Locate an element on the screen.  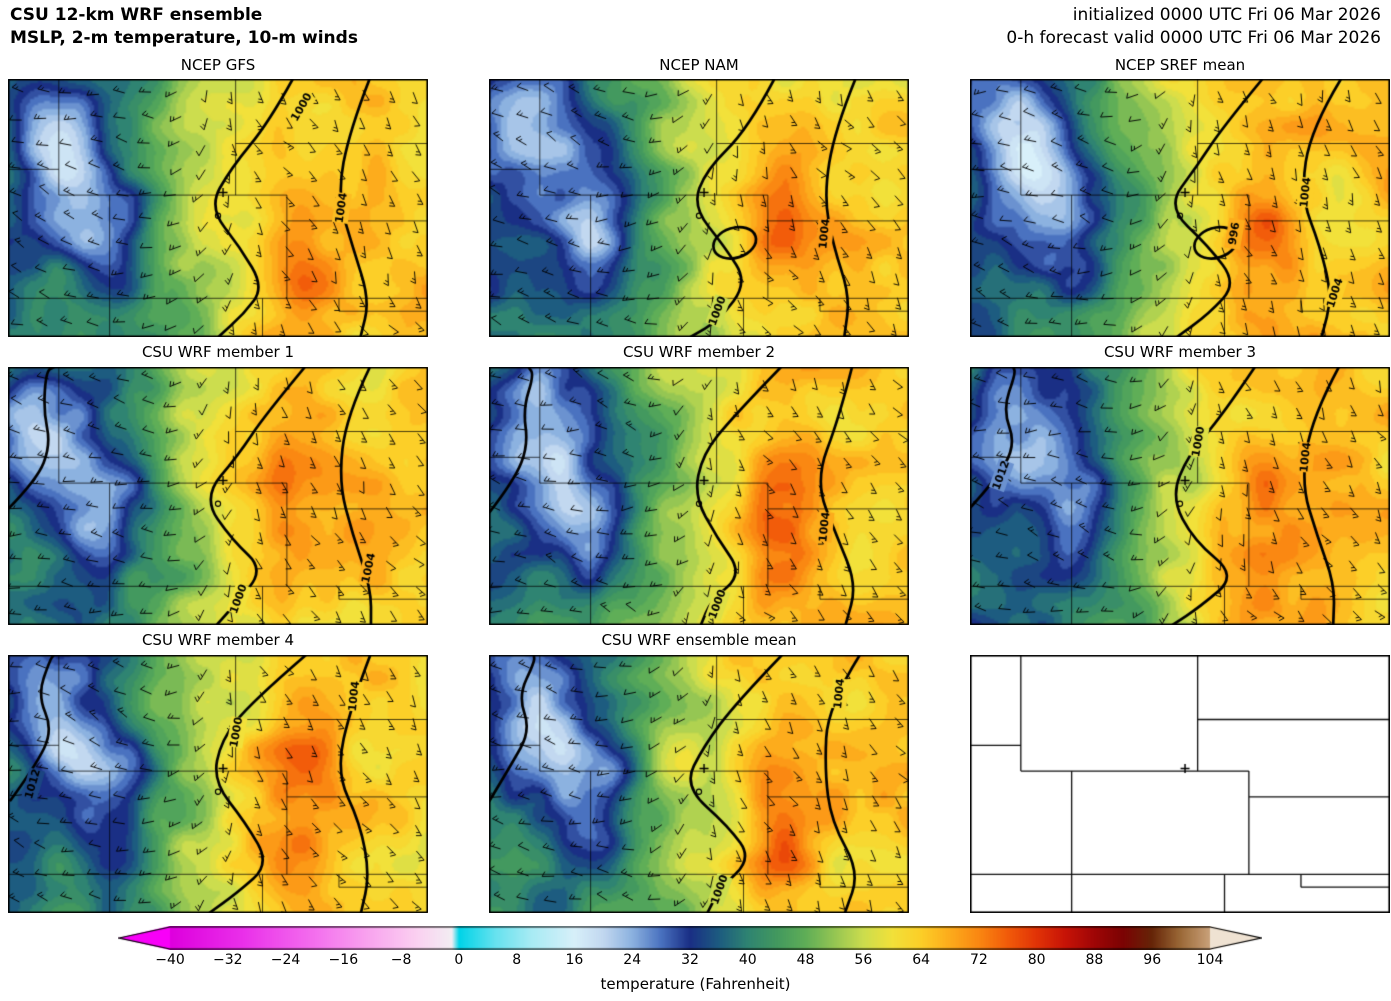
colorbar-tick: 56 is located at coordinates (863, 960).